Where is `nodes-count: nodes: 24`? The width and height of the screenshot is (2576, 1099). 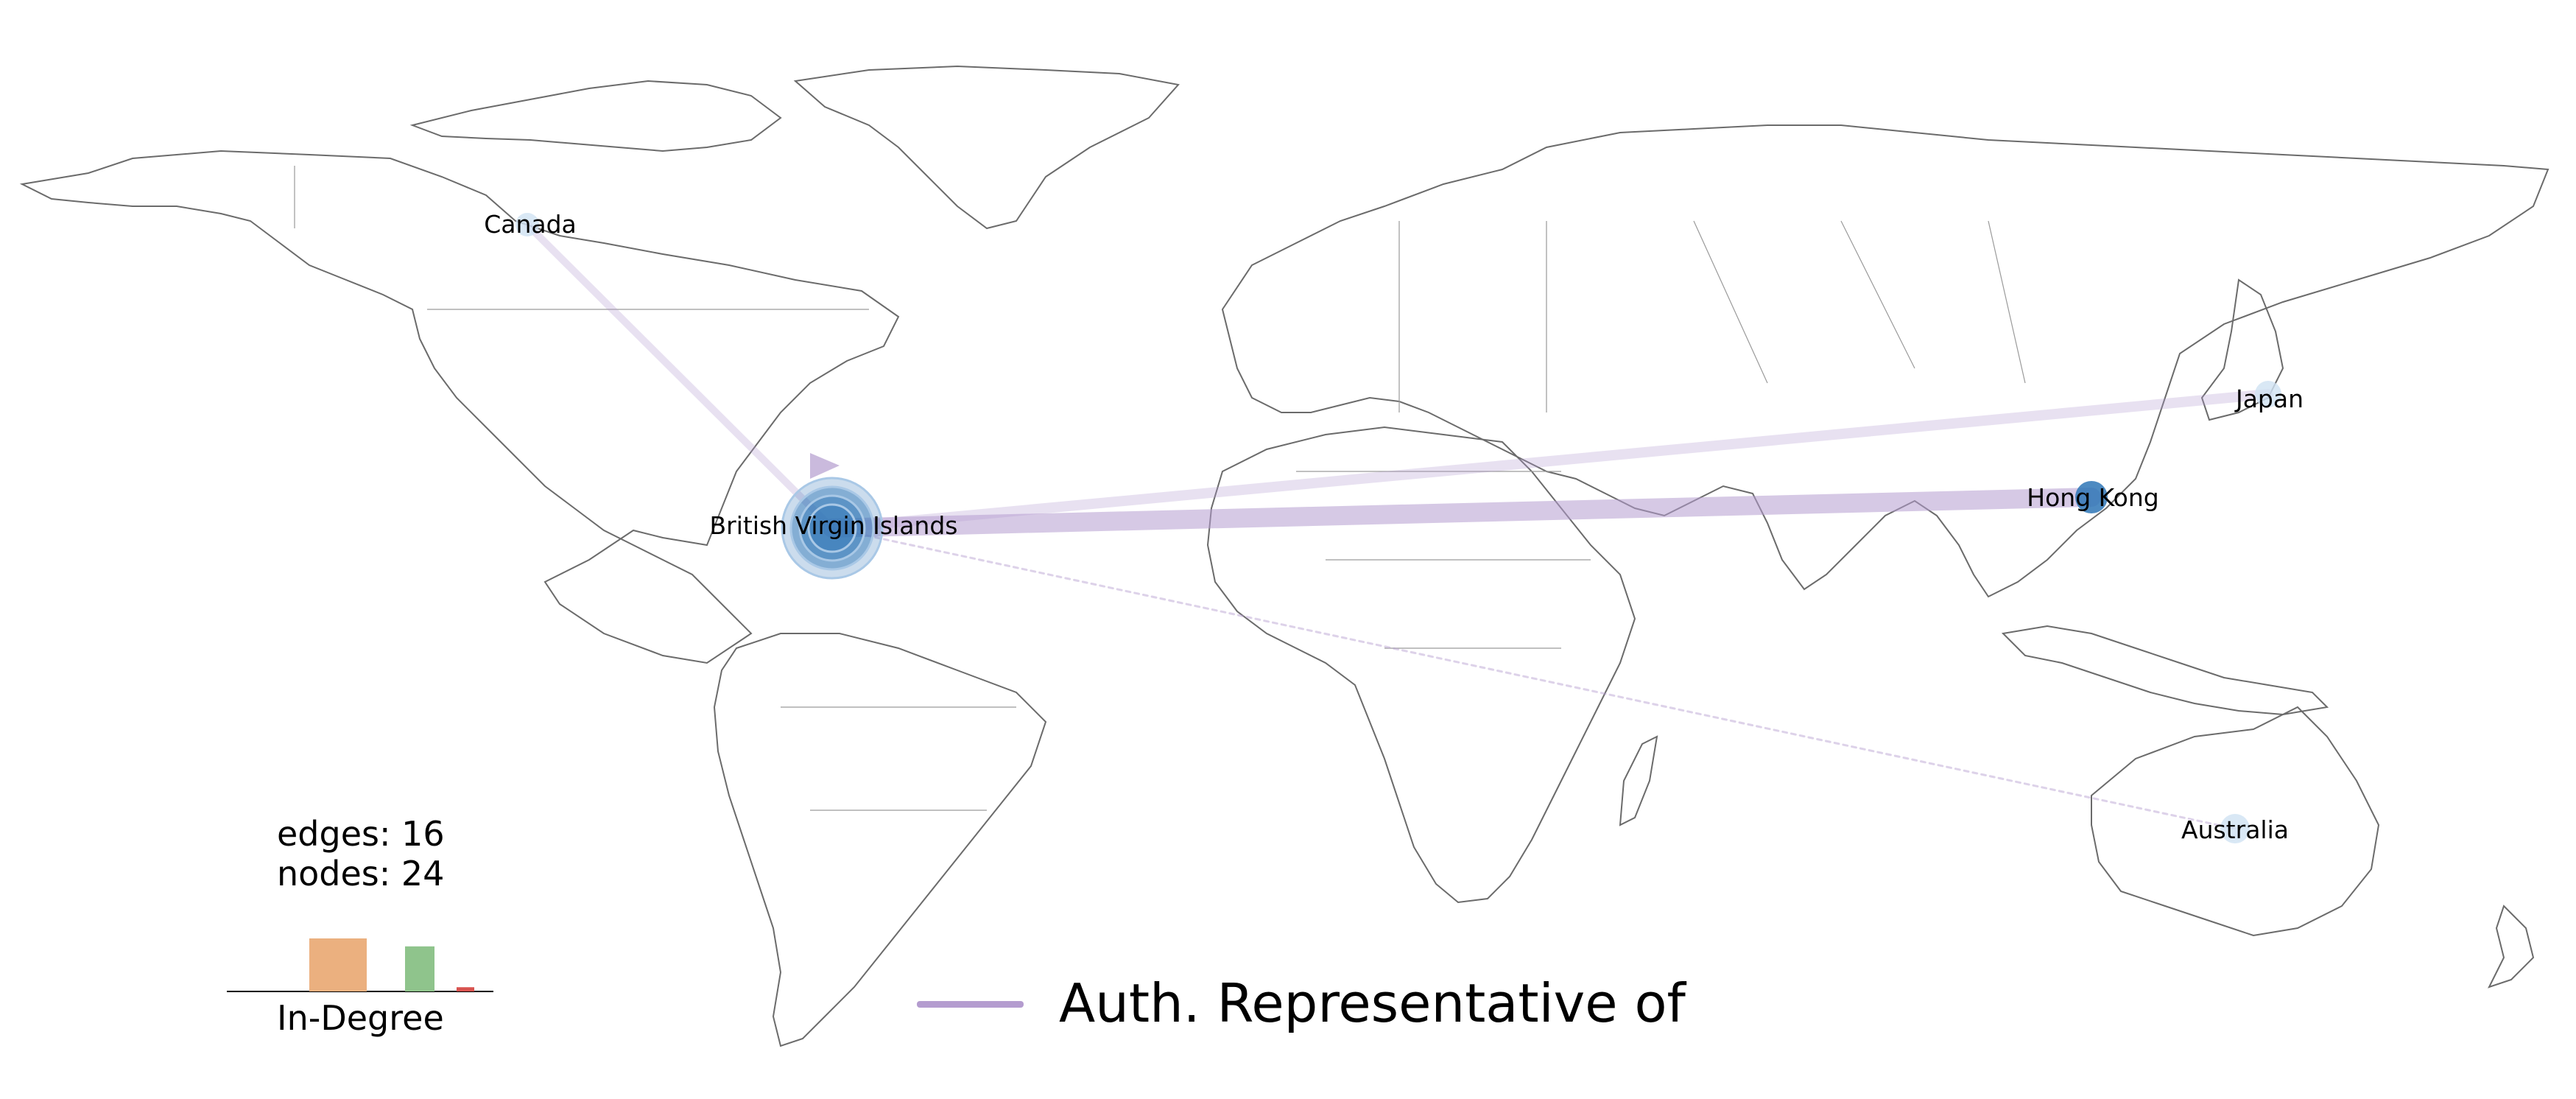
nodes-count: nodes: 24 is located at coordinates (361, 873).